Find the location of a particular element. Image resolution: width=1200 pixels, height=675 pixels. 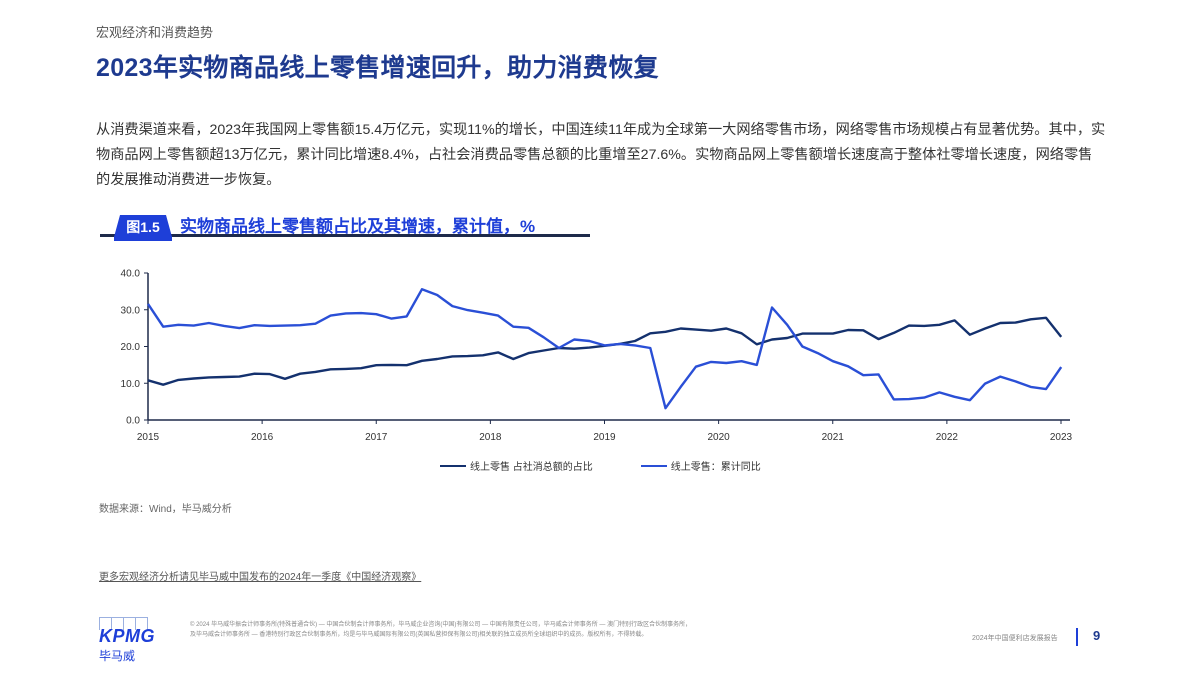

x-tick-label: 2016 is located at coordinates (262, 437).